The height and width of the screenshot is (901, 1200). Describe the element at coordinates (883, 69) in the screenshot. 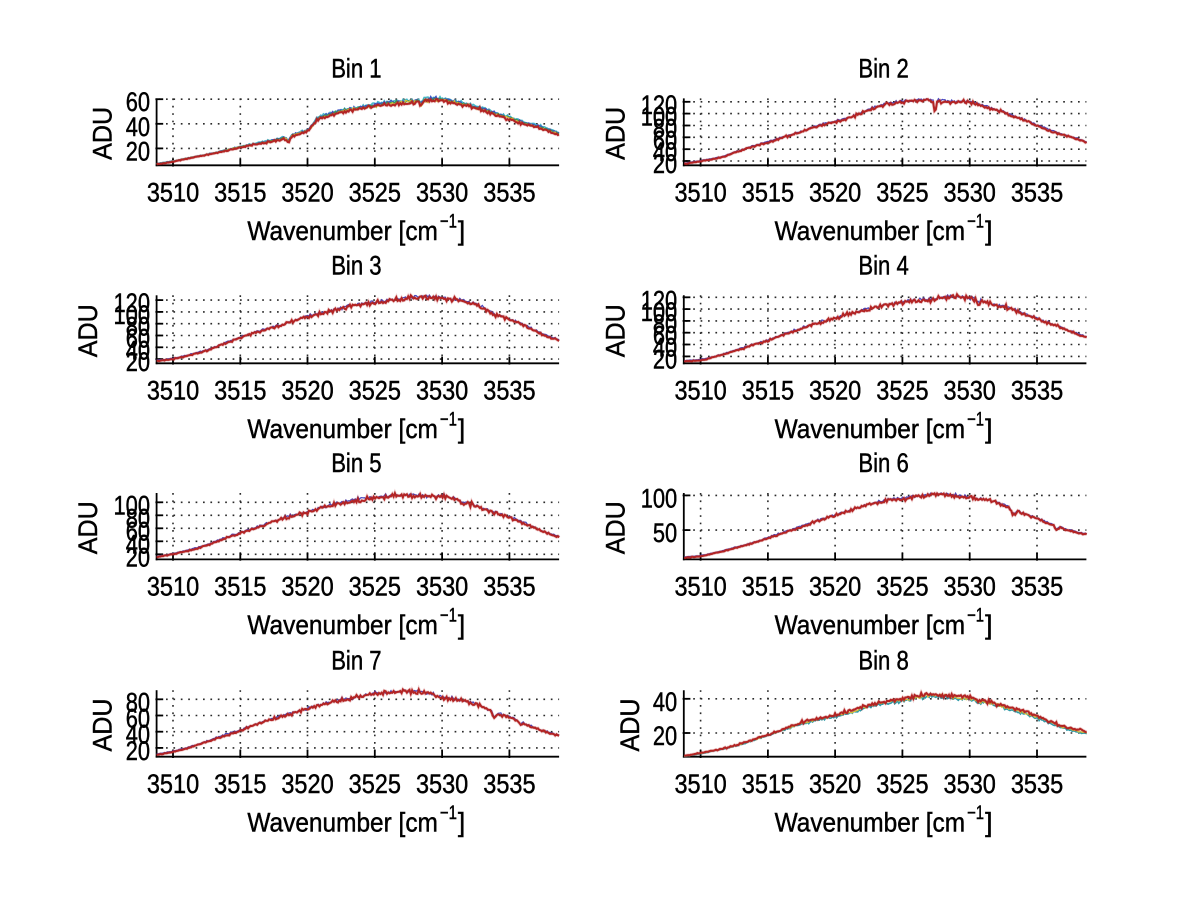

I see `svg-text: Bin 2` at that location.